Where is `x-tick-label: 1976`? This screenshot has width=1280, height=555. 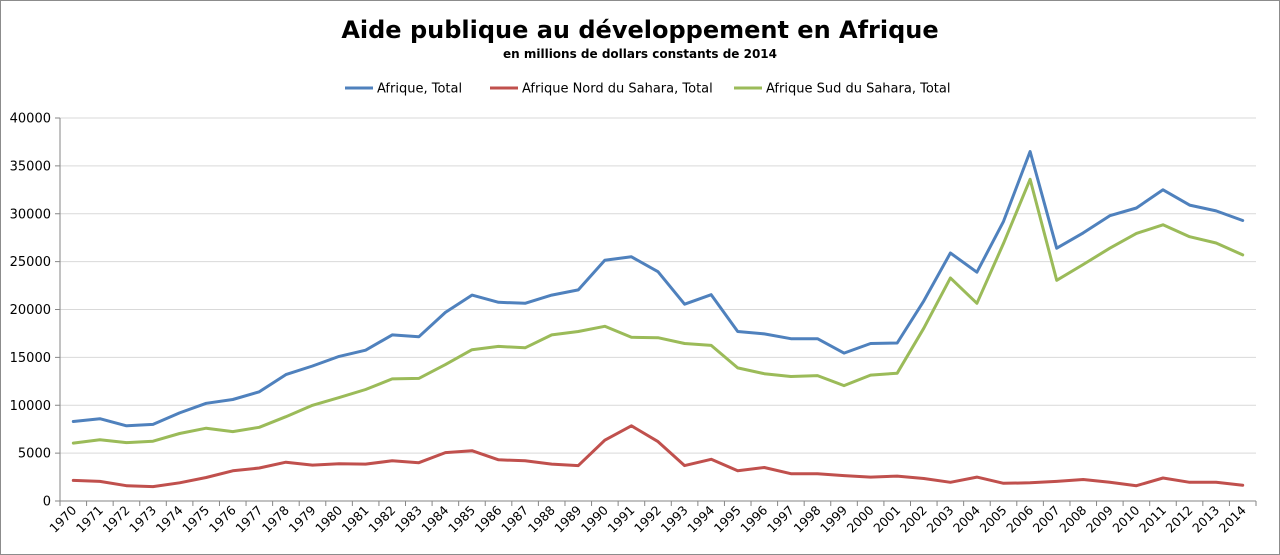 x-tick-label: 1976 is located at coordinates (222, 518).